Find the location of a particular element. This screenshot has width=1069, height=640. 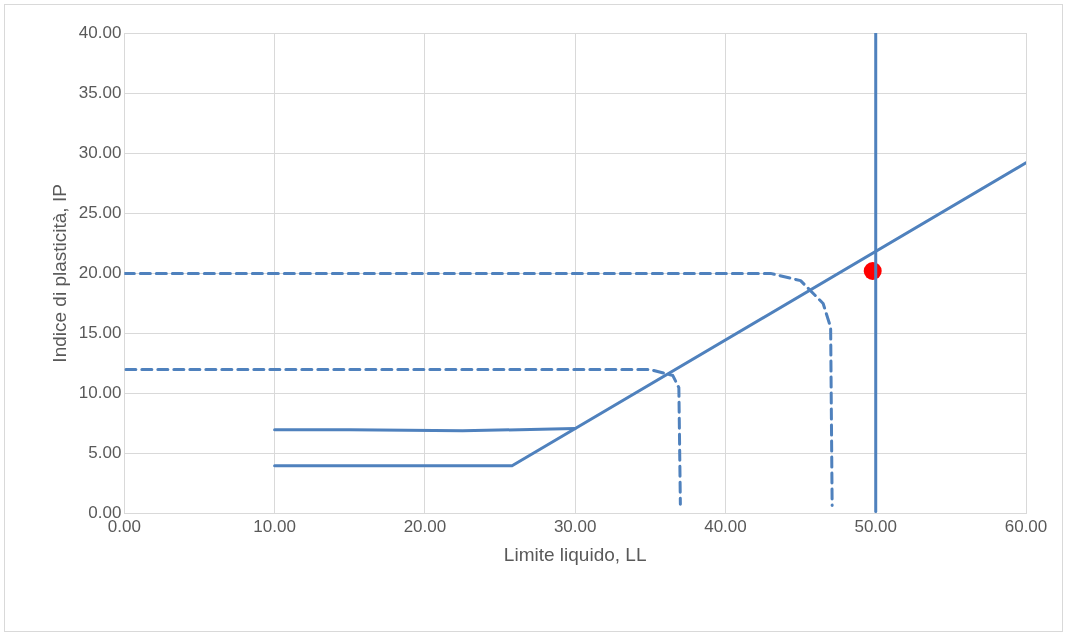

y-tick-label: 20.00 is located at coordinates (100, 273).